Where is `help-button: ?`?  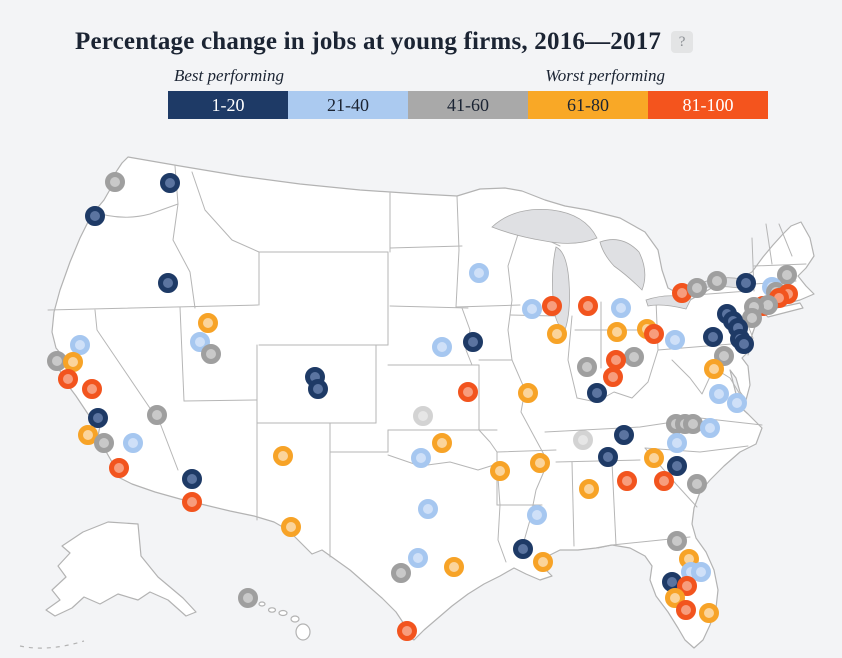
help-button: ? is located at coordinates (682, 42).